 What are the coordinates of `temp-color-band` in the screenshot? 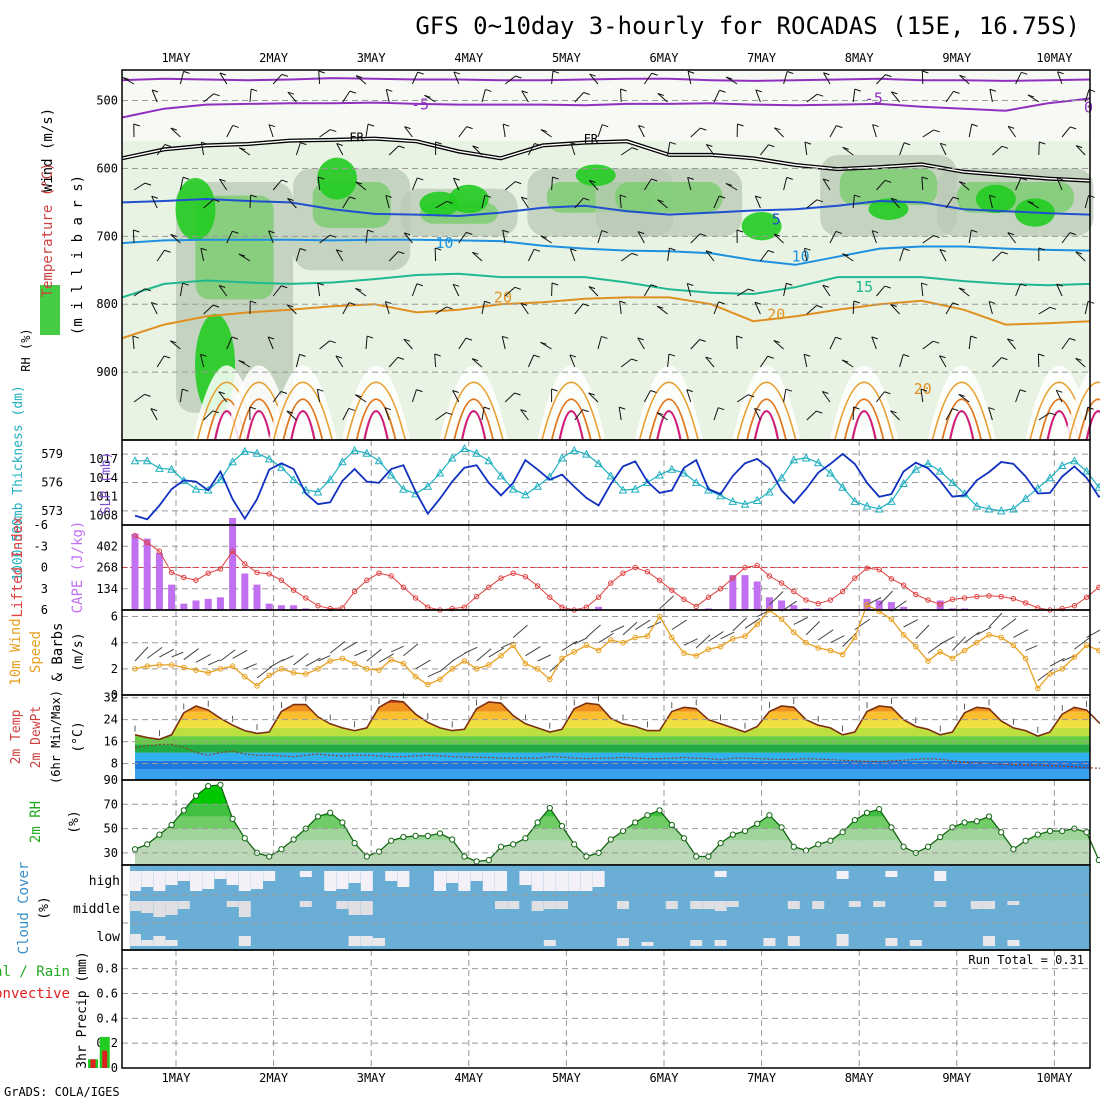 It's located at (612, 774).